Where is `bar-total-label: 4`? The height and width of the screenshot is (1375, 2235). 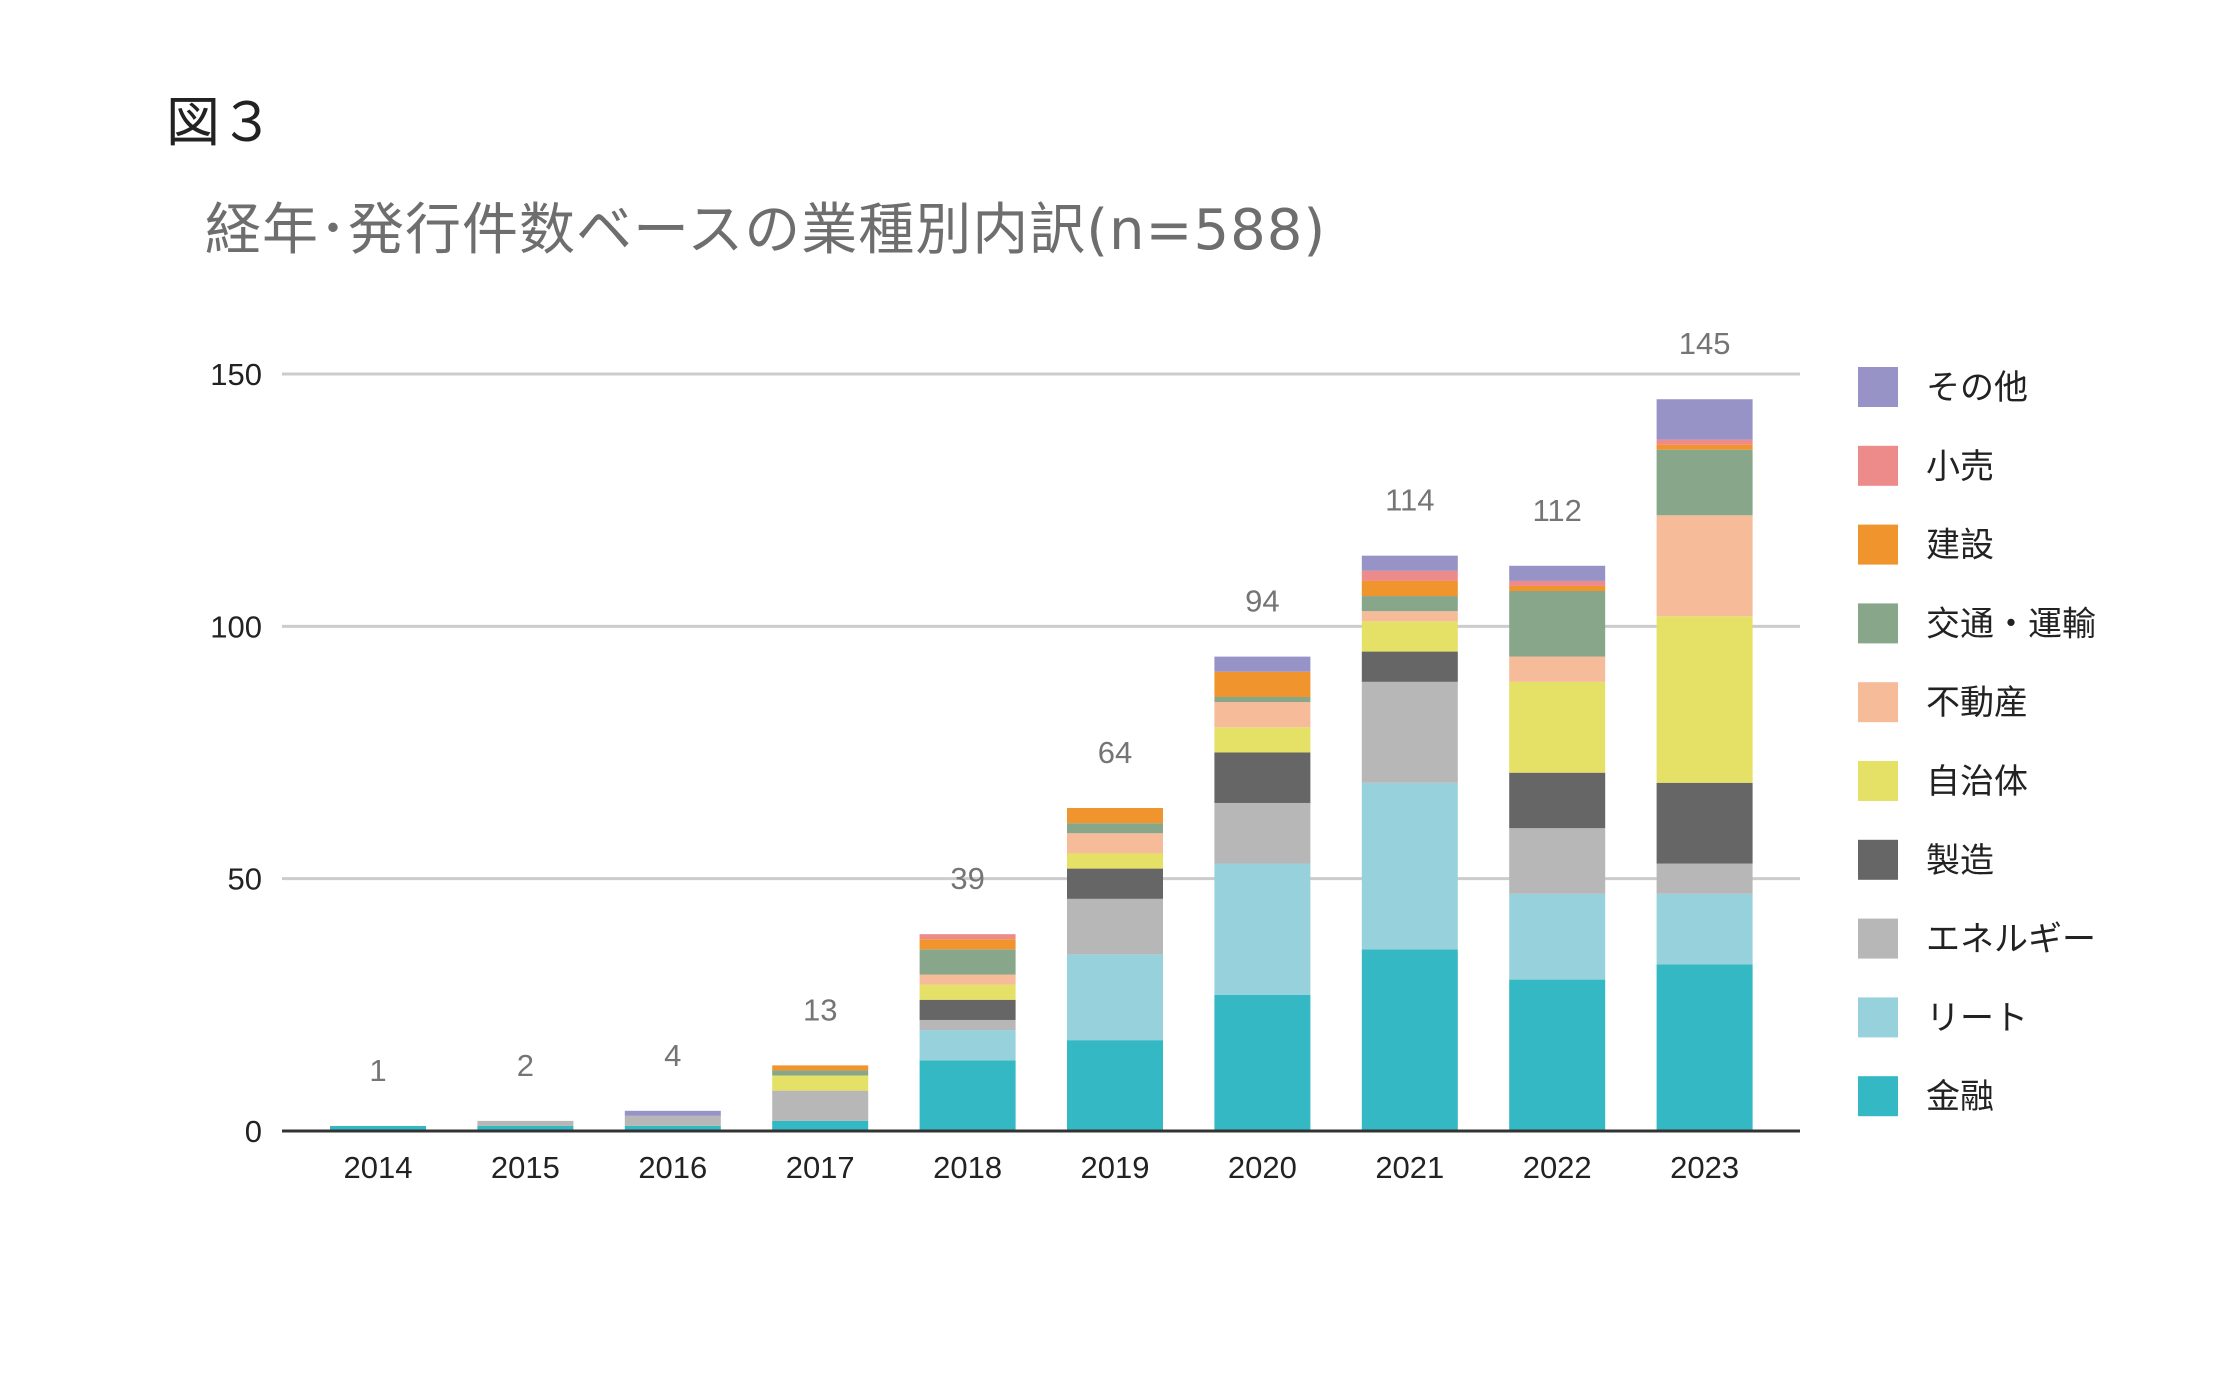 bar-total-label: 4 is located at coordinates (672, 1055).